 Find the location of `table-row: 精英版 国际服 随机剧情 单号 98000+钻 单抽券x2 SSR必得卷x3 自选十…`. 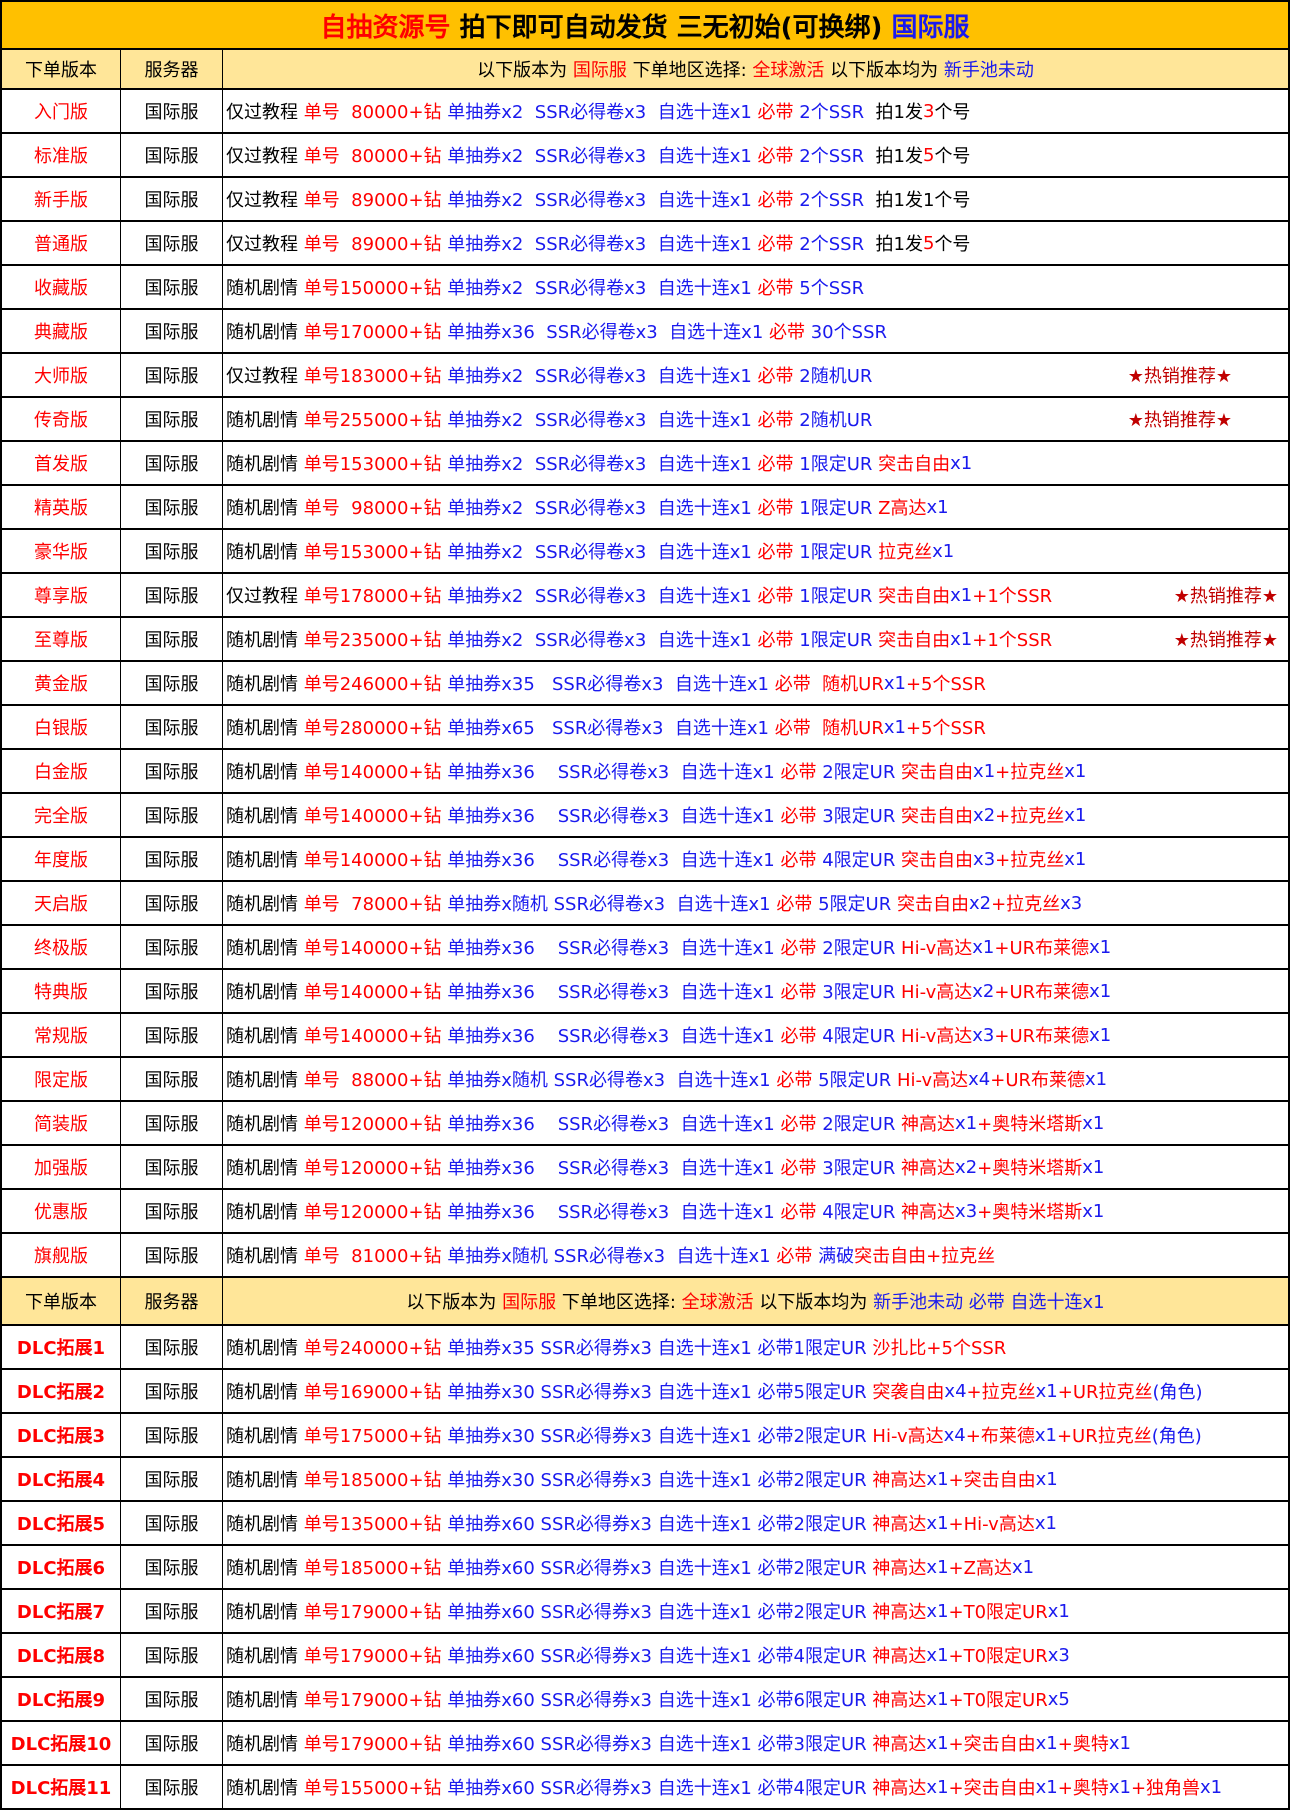

table-row: 精英版 国际服 随机剧情 单号 98000+钻 单抽券x2 SSR必得卷x3 自选十… is located at coordinates (645, 508).